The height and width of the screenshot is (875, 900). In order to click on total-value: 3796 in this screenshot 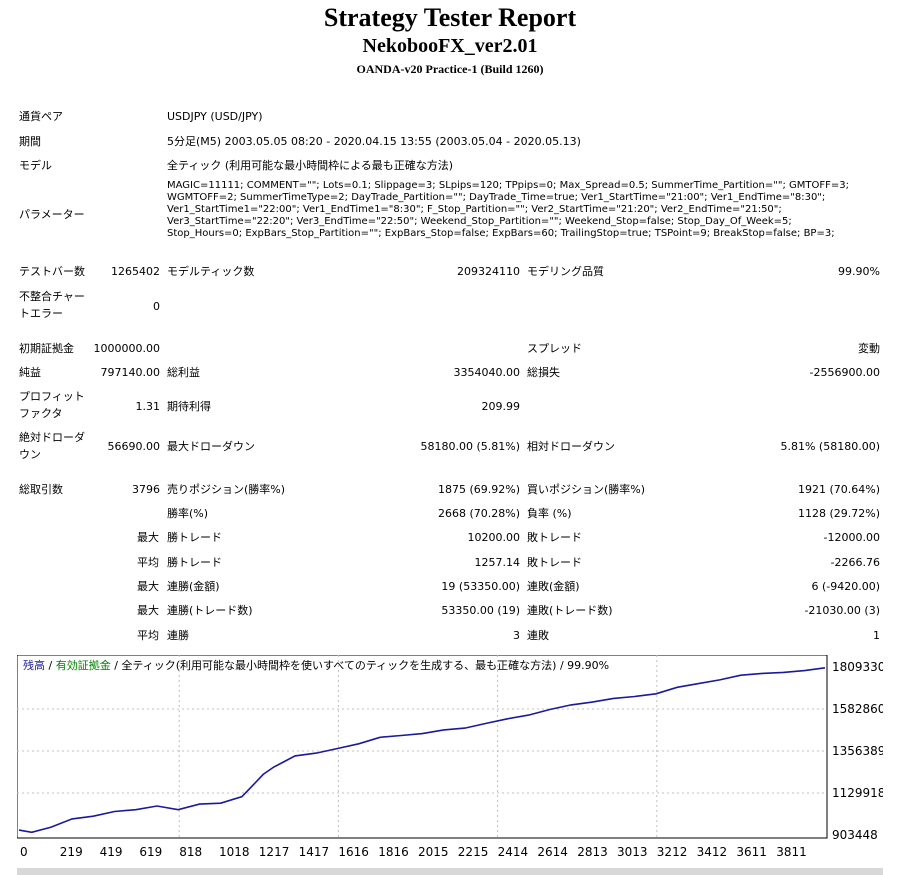, I will do `click(146, 489)`.